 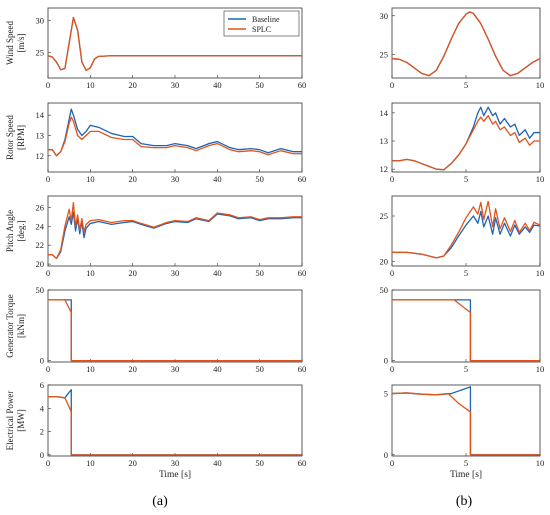 I want to click on panel-ep_b: 0 5 10 0 5 Time [s], so click(x=464, y=432).